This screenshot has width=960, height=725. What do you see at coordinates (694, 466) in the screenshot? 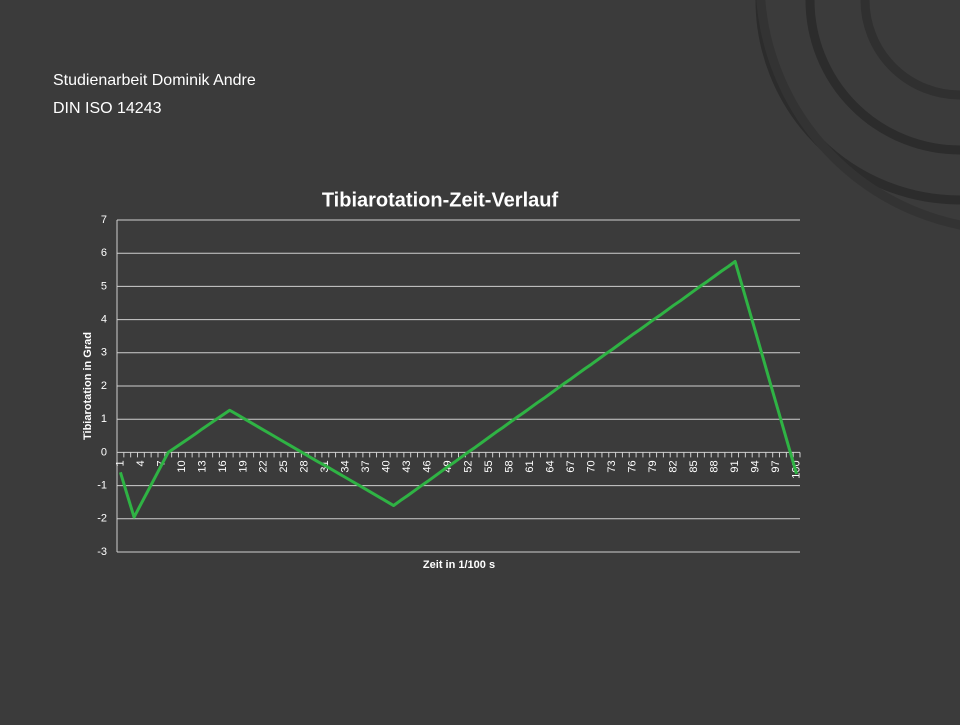
I see `x-tick-label: 85` at bounding box center [694, 466].